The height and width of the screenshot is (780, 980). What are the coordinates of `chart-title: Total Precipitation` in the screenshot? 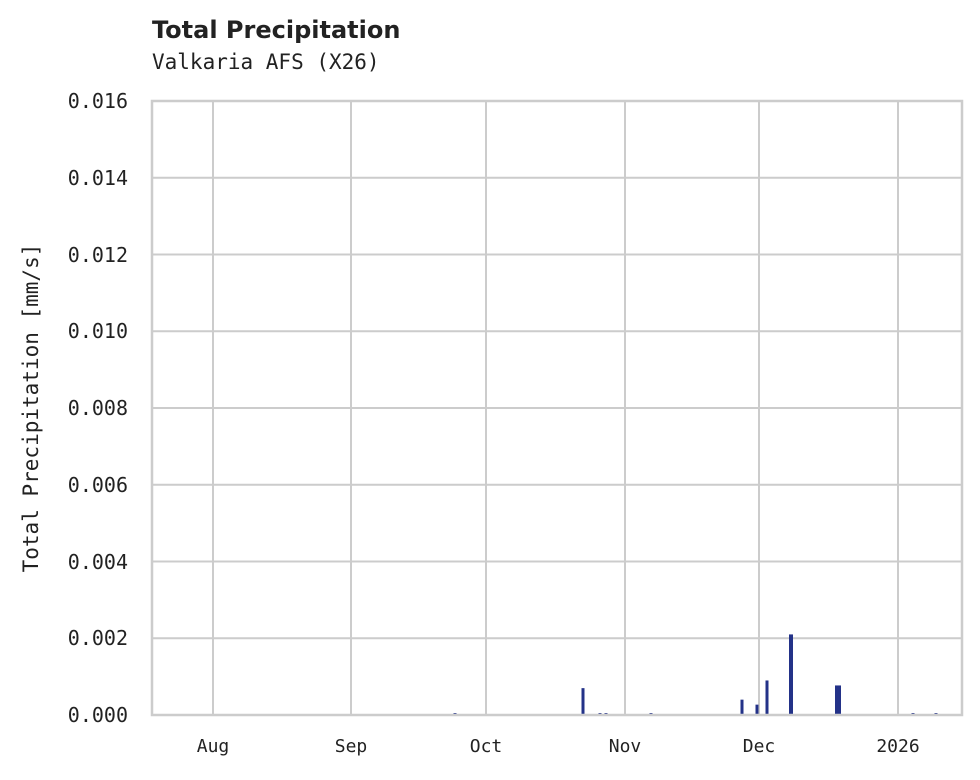 It's located at (276, 30).